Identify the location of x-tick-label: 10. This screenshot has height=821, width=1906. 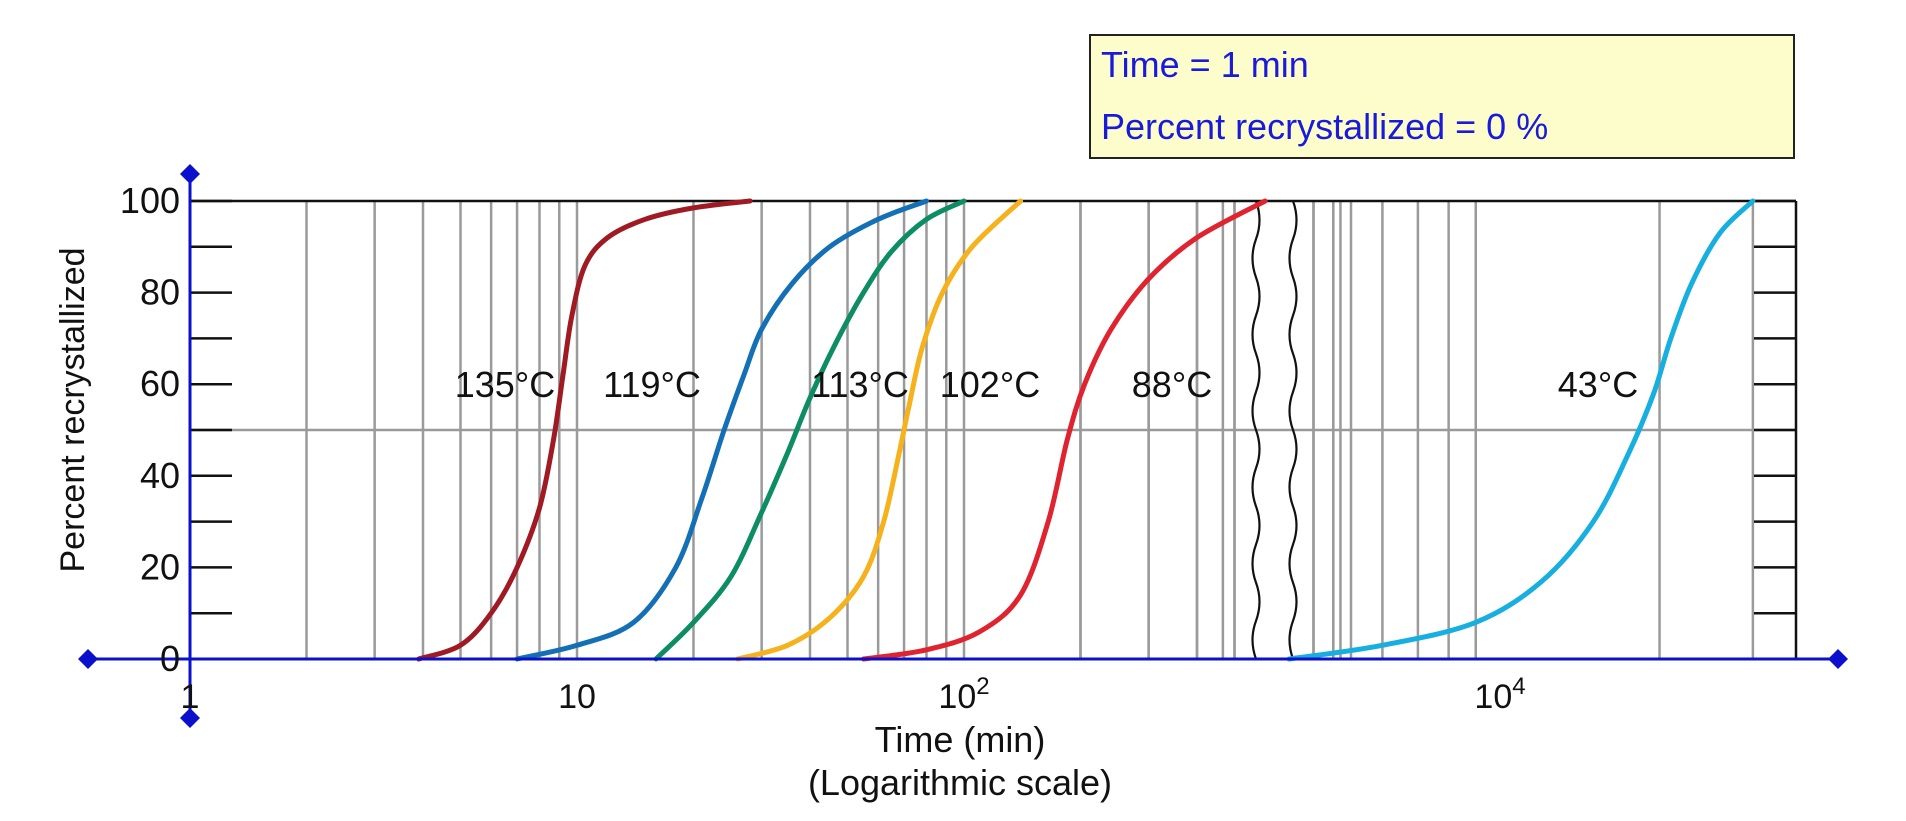
(577, 697).